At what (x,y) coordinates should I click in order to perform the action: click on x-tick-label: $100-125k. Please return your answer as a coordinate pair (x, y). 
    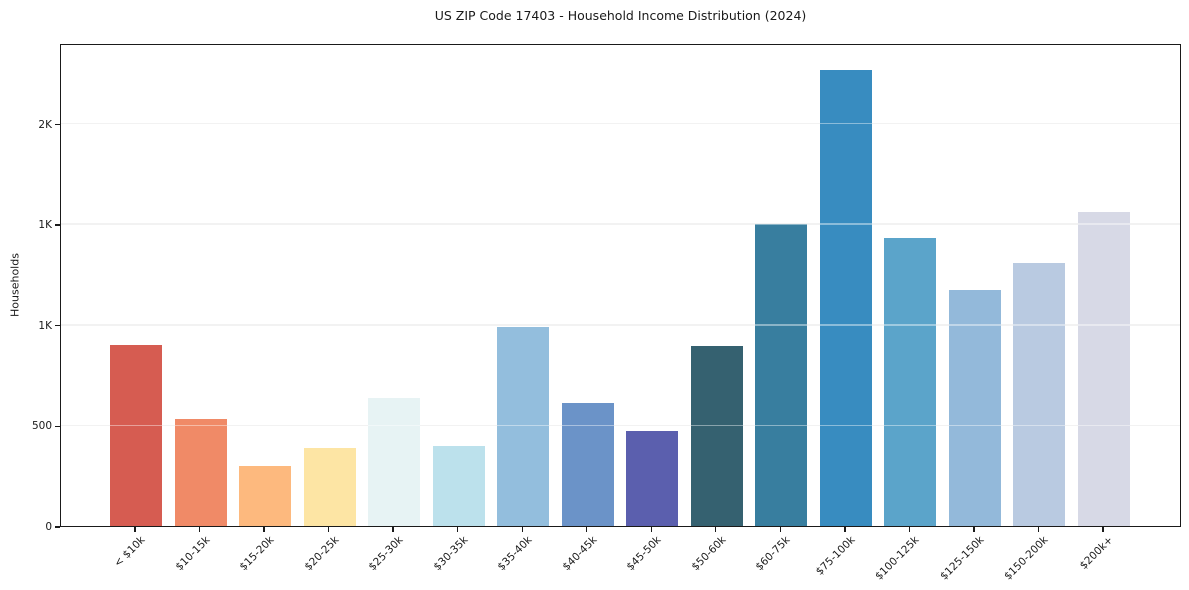
    Looking at the image, I should click on (897, 558).